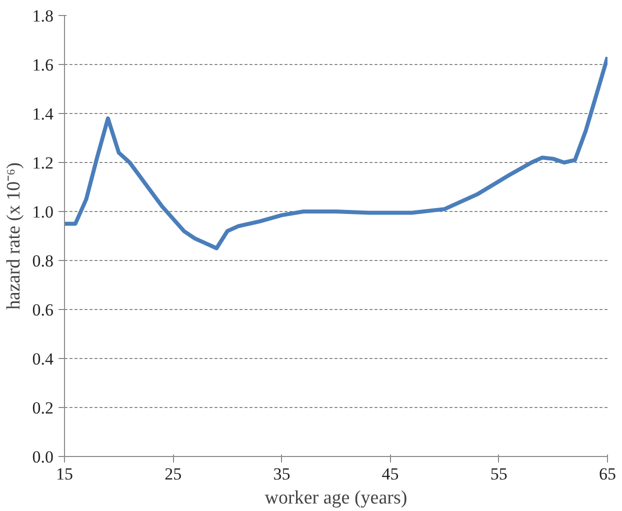 This screenshot has height=511, width=622. Describe the element at coordinates (43, 261) in the screenshot. I see `y-tick-label: 0.8` at that location.